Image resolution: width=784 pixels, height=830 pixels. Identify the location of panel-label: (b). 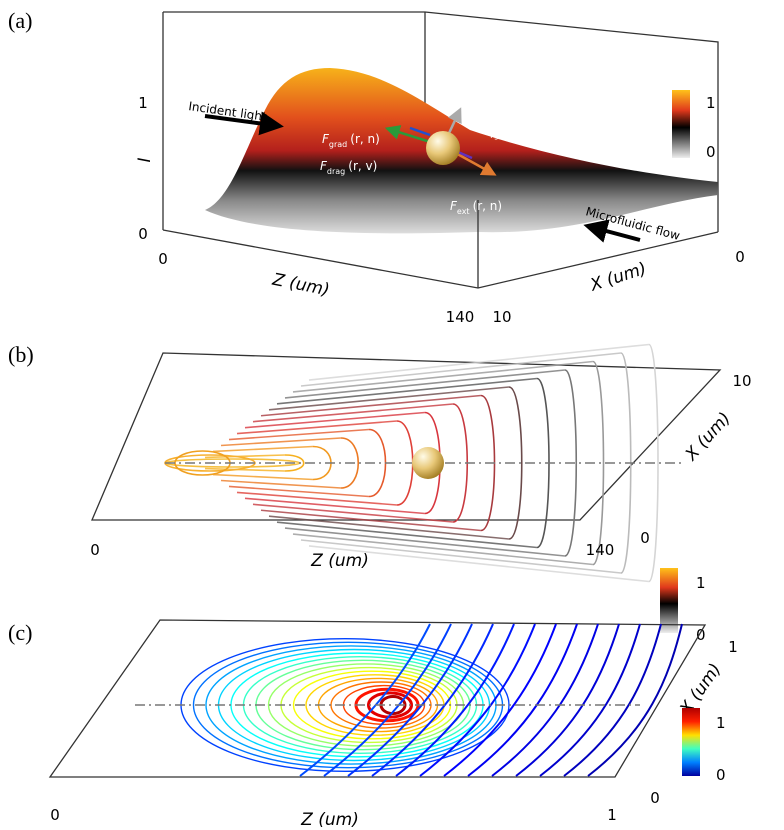
(21, 354).